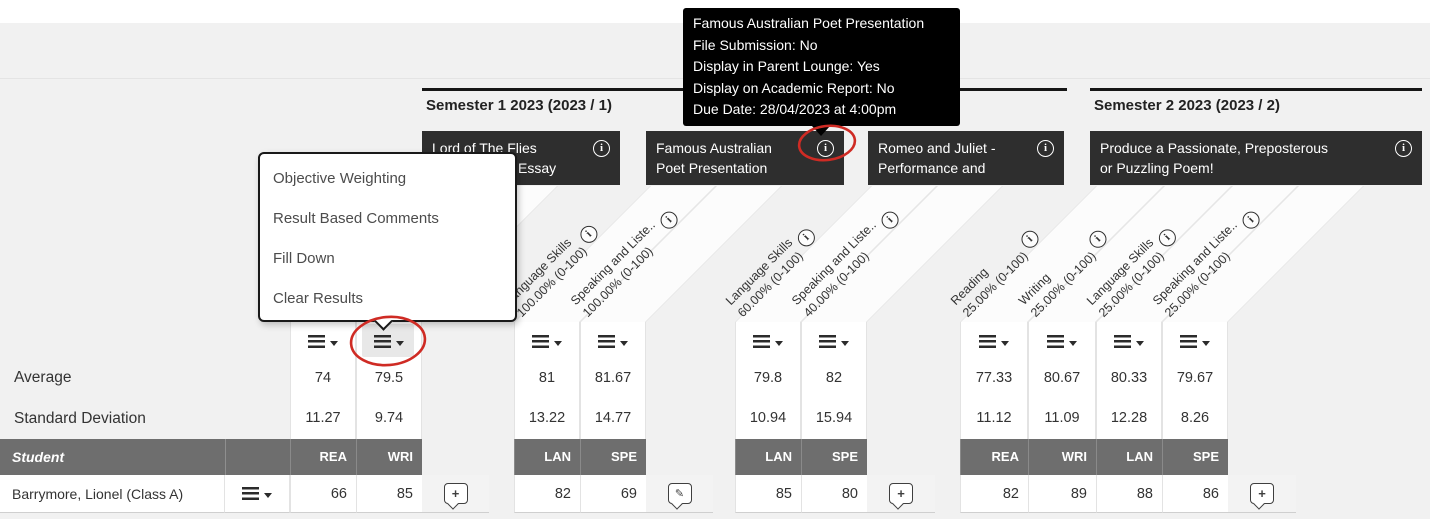 The height and width of the screenshot is (519, 1430). What do you see at coordinates (323, 494) in the screenshot?
I see `result-cell: 66` at bounding box center [323, 494].